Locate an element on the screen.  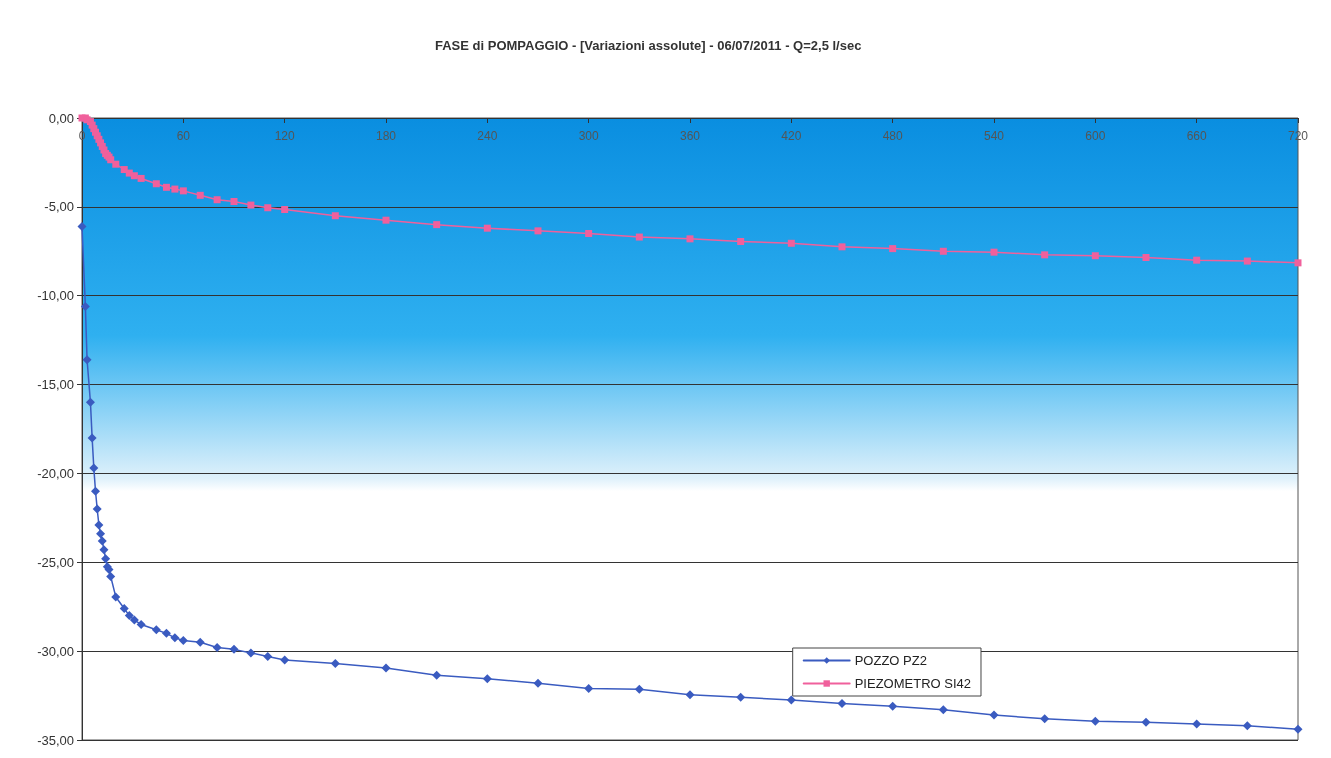
x-tick-label: 240 is located at coordinates (487, 136).